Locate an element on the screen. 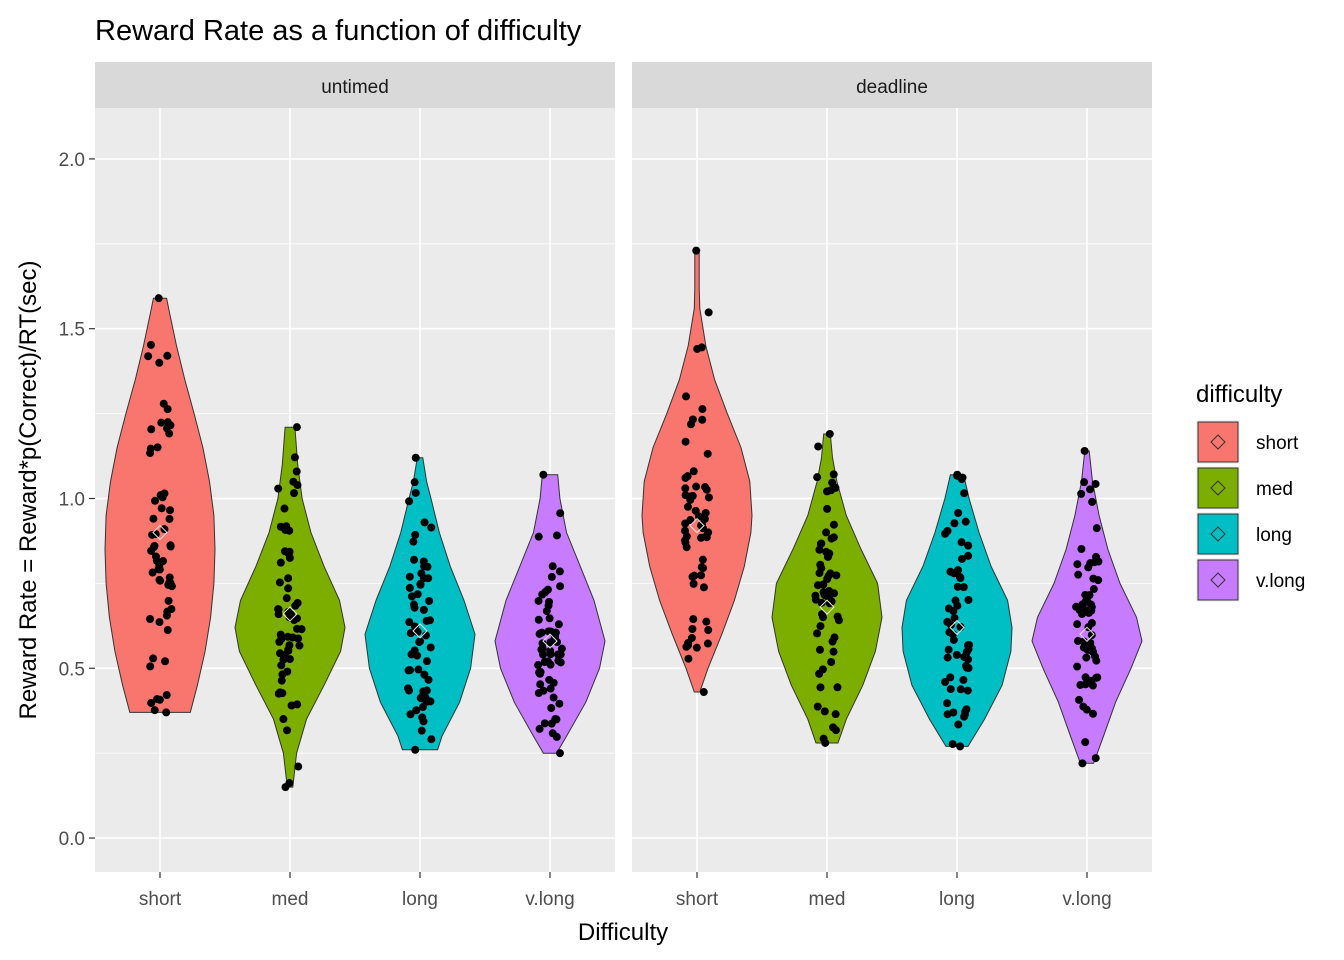  strip-background is located at coordinates (892, 85).